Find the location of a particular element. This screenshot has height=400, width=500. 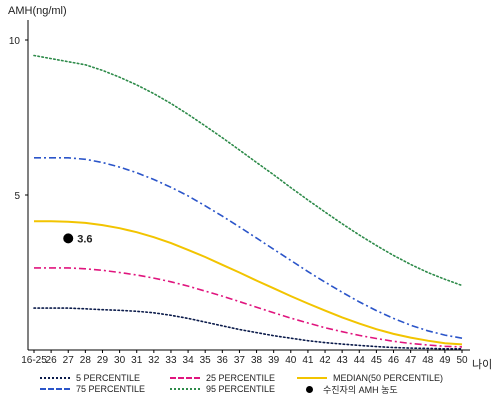

x-tick-label: 29 is located at coordinates (103, 360).